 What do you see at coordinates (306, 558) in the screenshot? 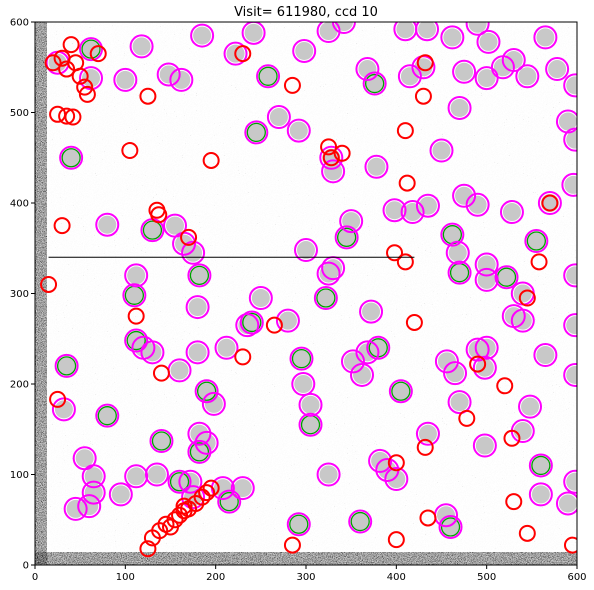
I see `ccd-bottom-dark-band` at bounding box center [306, 558].